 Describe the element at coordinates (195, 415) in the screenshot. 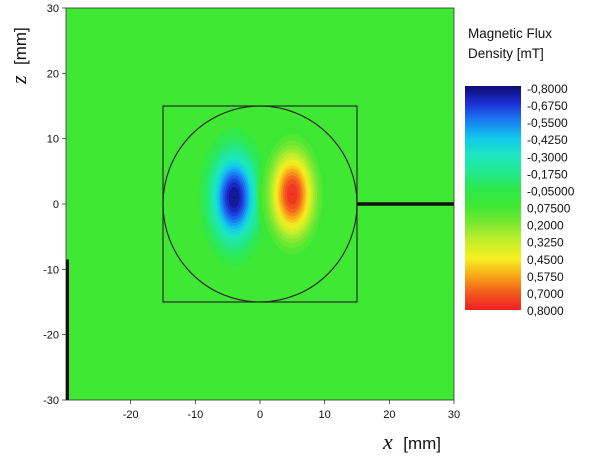

I see `x-tick-label: -10` at that location.